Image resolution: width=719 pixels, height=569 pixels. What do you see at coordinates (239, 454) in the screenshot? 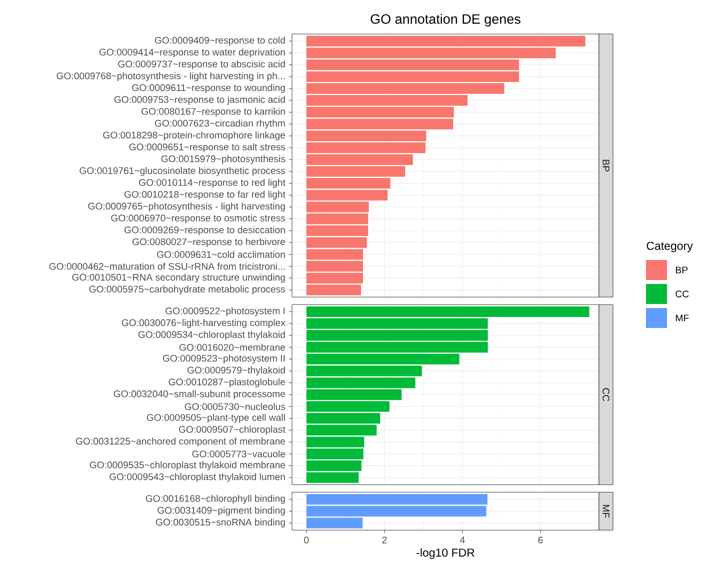
I see `y-tick-label: GO:0005773~vacuole` at bounding box center [239, 454].